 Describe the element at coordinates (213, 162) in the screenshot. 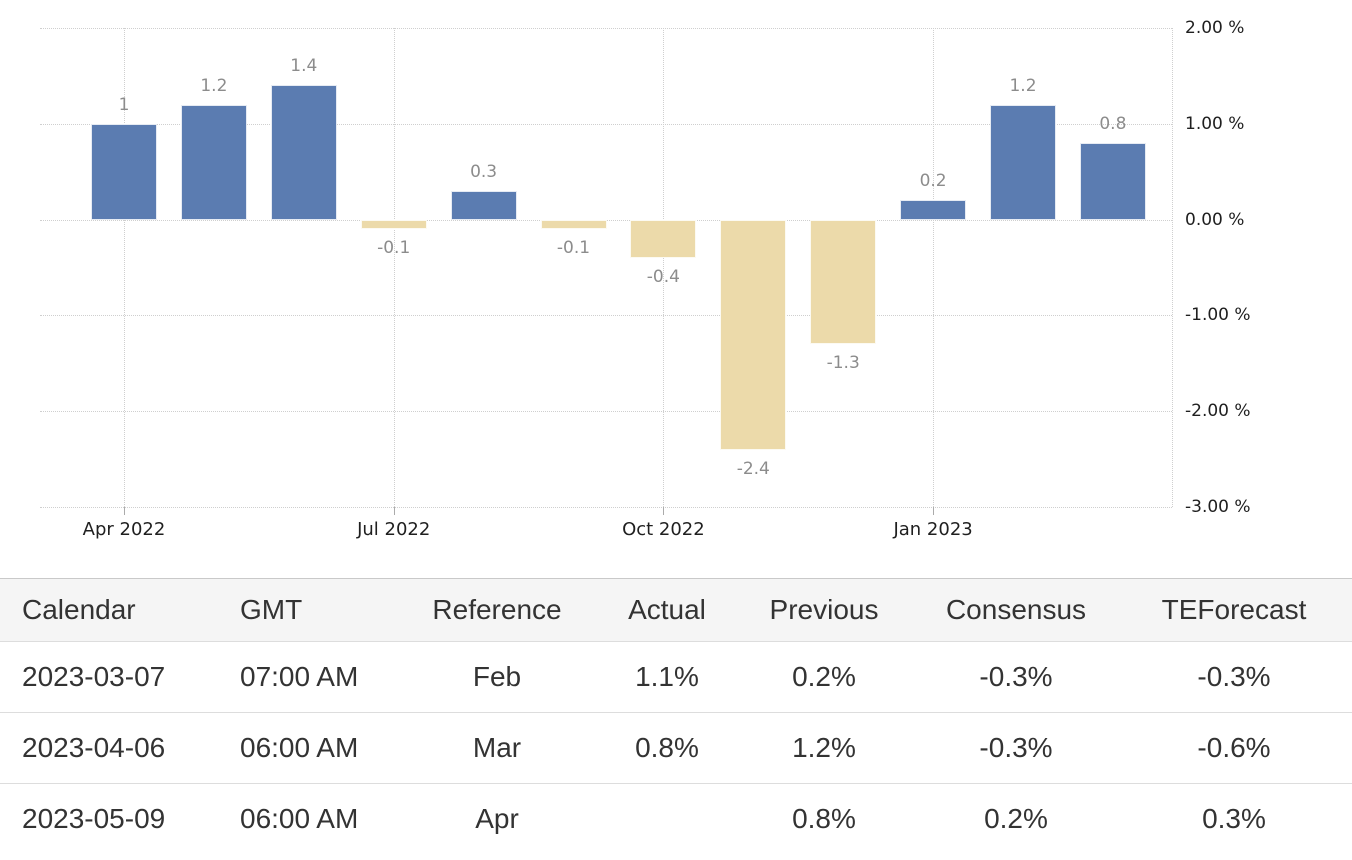

I see `bar-may-2022` at that location.